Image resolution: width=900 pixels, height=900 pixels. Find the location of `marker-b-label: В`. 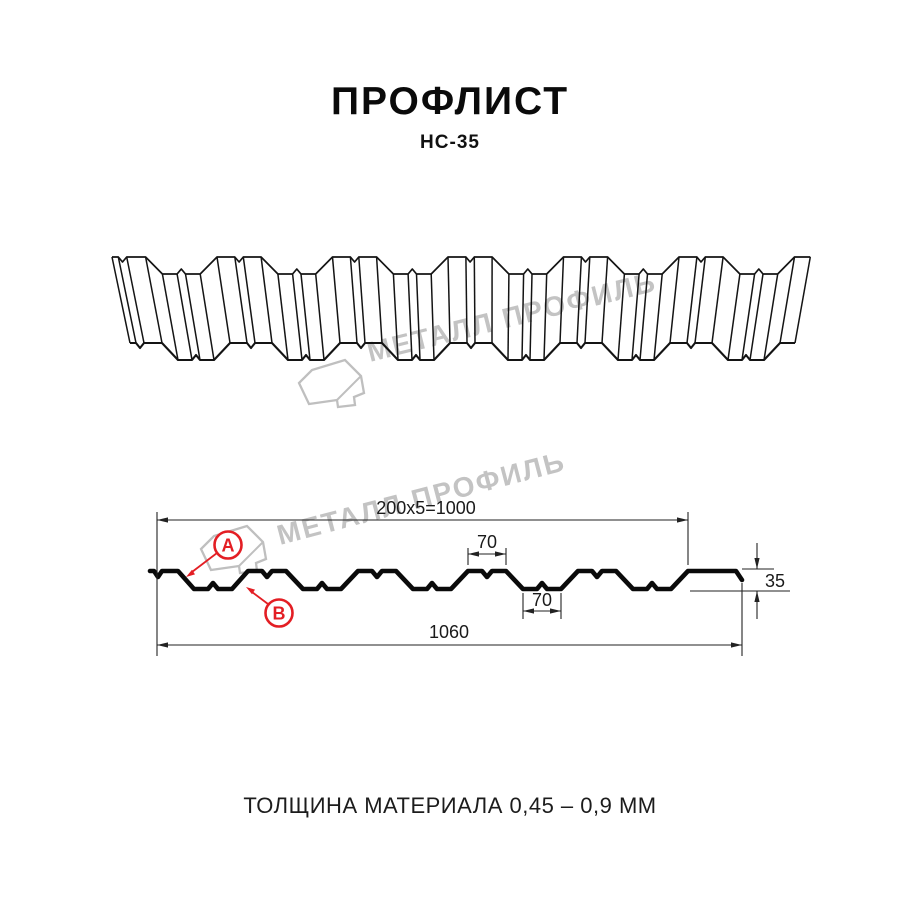

marker-b-label: В is located at coordinates (279, 614).